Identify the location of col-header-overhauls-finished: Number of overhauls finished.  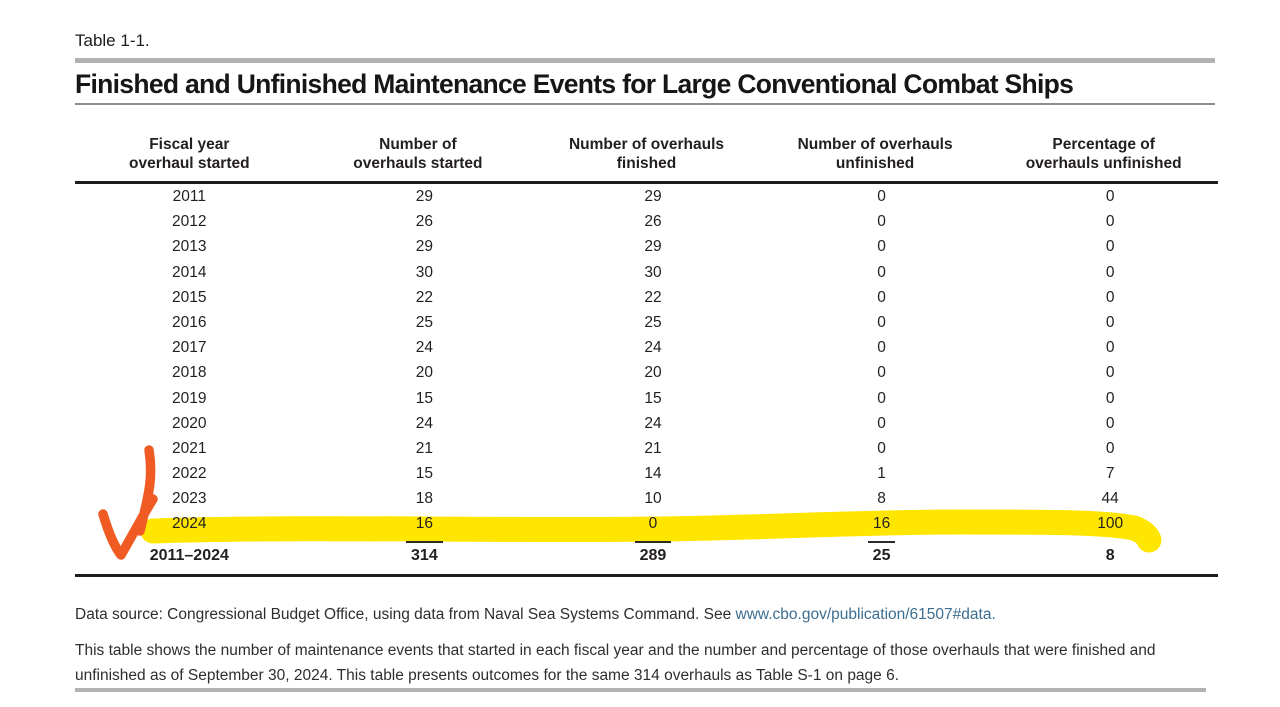
(646, 154).